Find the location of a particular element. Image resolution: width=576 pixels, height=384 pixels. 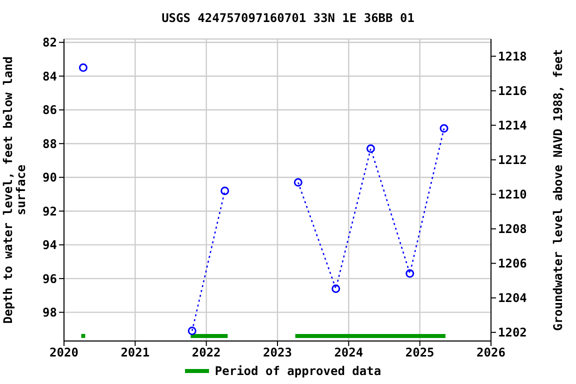

y2-tick-label: 1216 is located at coordinates (512, 91).